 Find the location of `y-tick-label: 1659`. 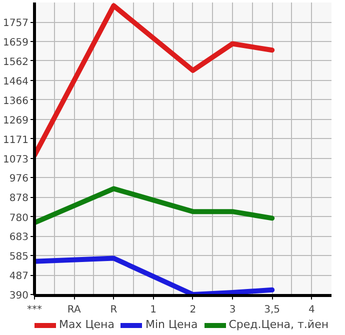

y-tick-label: 1659 is located at coordinates (16, 43).